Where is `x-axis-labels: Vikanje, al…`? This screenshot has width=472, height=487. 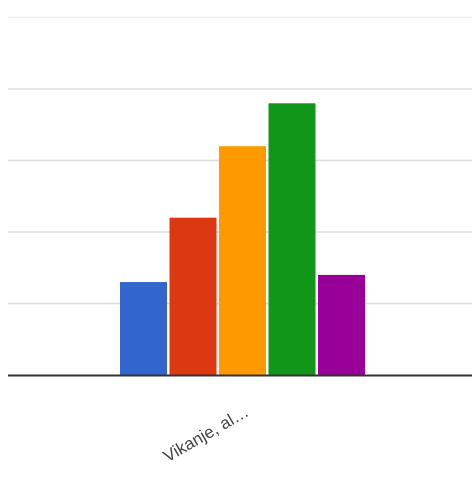
x-axis-labels: Vikanje, al… is located at coordinates (206, 434).